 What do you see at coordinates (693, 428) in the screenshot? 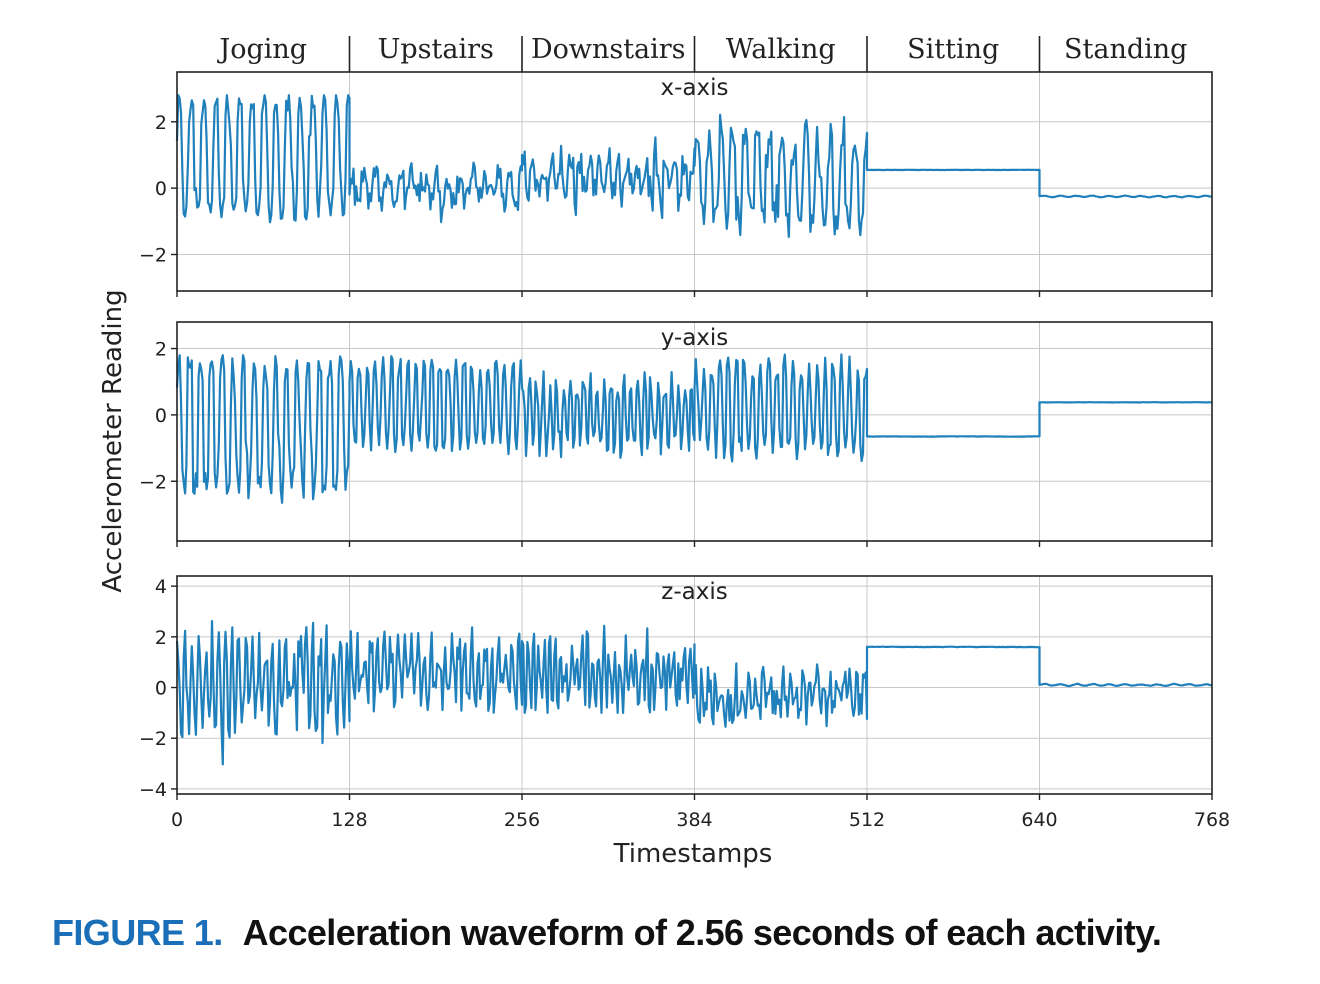
I see `series-line-y-axis` at bounding box center [693, 428].